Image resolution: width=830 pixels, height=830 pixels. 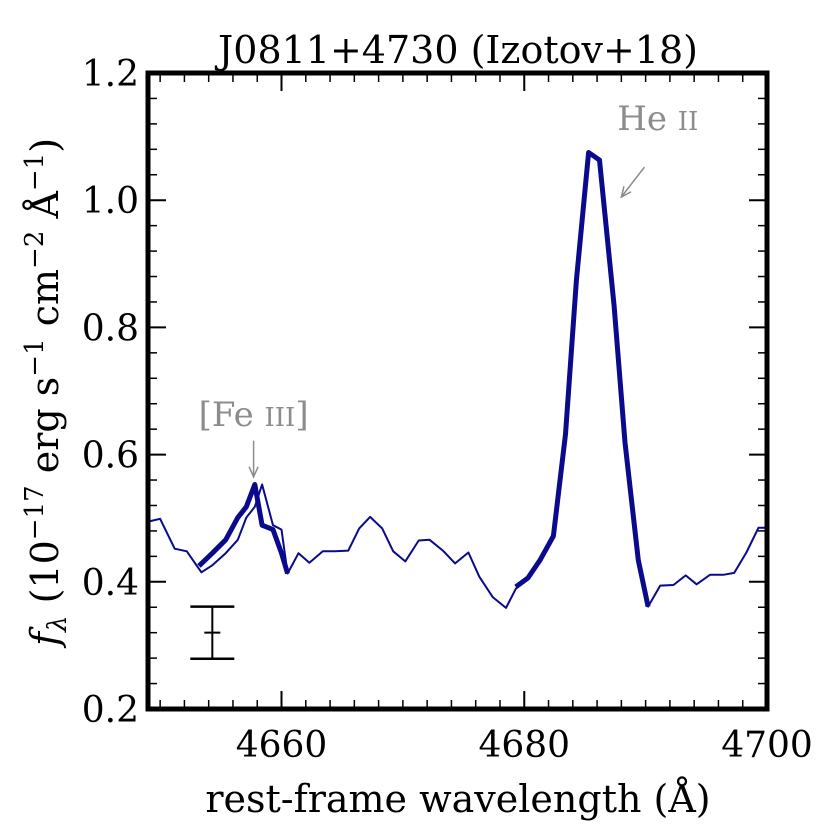 I want to click on x-tick-label: 4680, so click(x=524, y=745).